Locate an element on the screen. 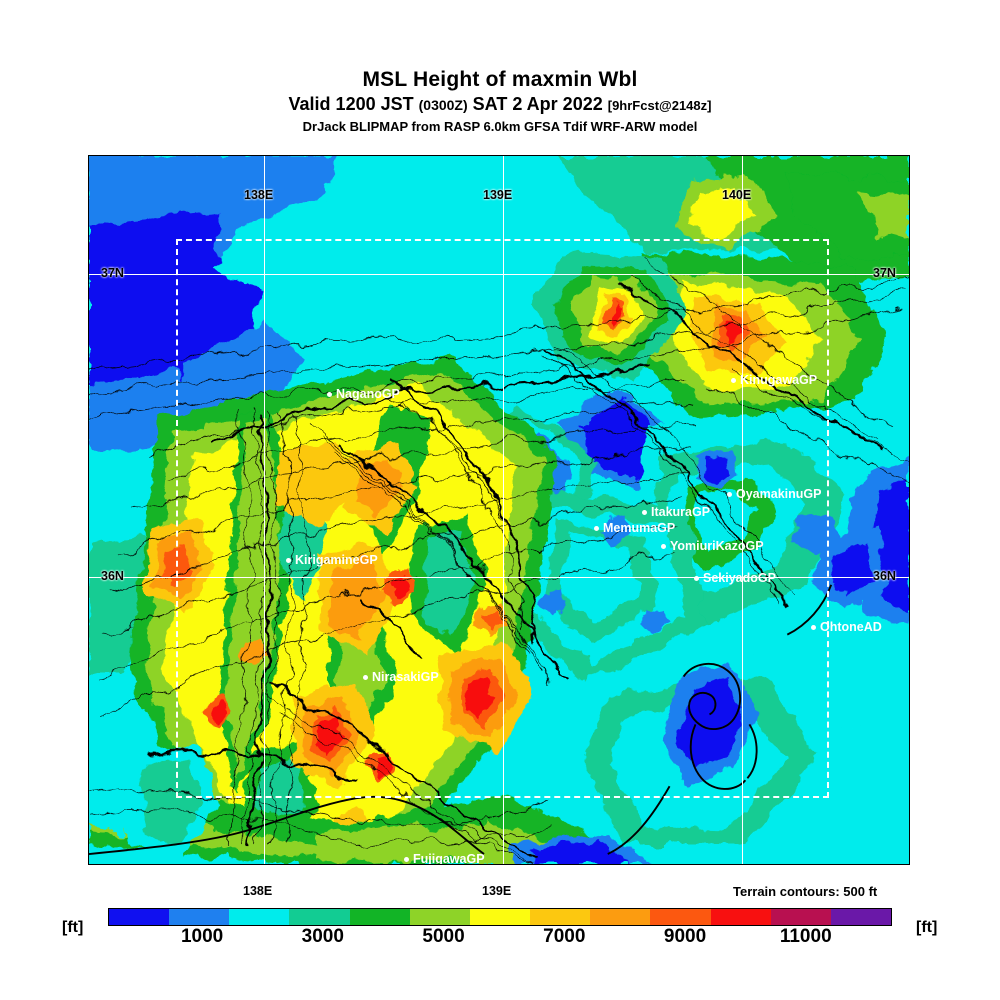 This screenshot has height=1000, width=1000. station-marker: NirasakiGP is located at coordinates (401, 677).